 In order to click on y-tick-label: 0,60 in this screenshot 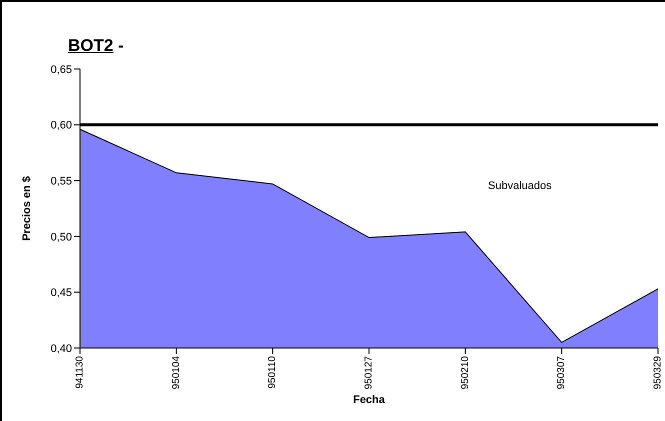, I will do `click(61, 126)`.